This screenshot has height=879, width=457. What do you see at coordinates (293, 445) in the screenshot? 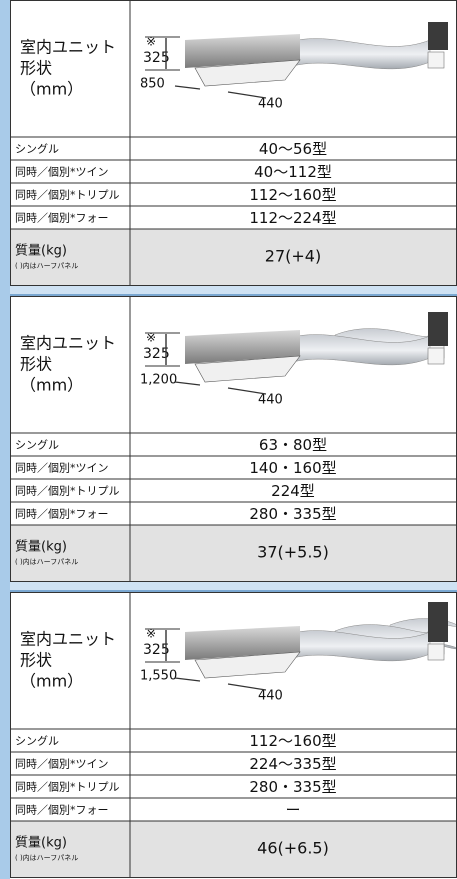
I see `row-value: 63・80型` at bounding box center [293, 445].